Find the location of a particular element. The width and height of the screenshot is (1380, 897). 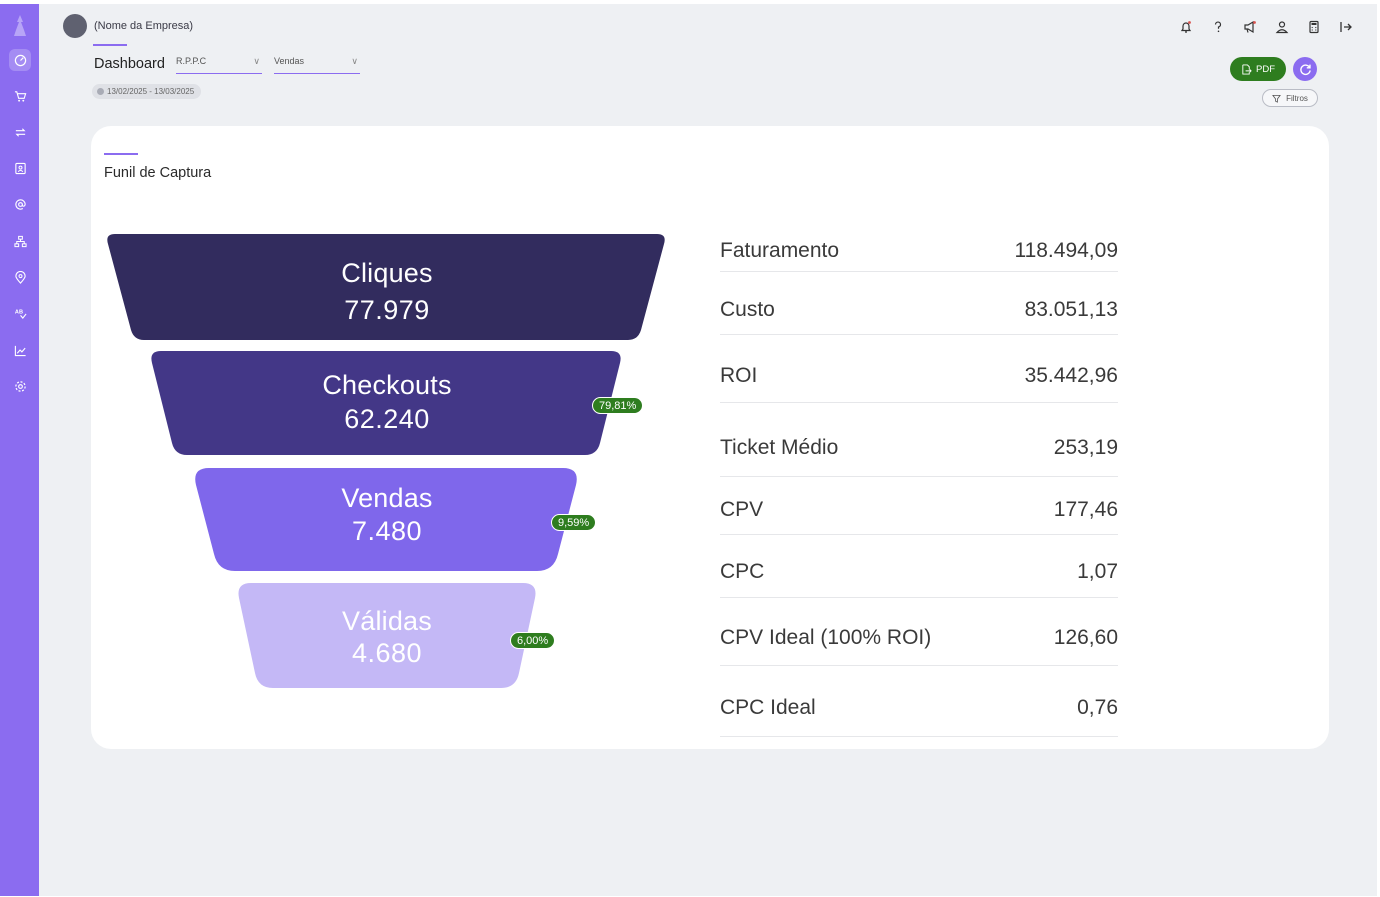

funnel-stage-value: 77.979 is located at coordinates (387, 310).